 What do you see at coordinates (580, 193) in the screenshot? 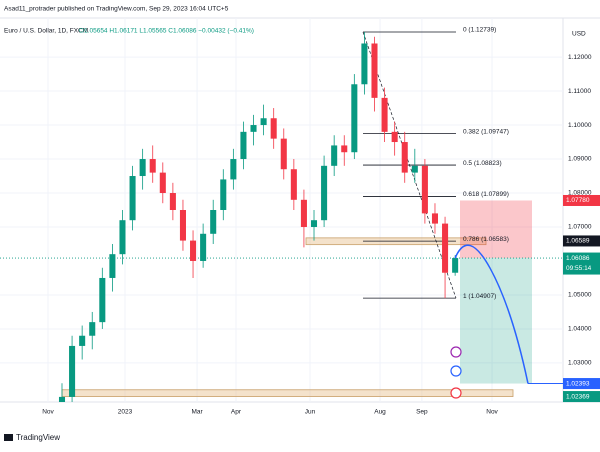
I see `y-tick-label: 1.08000` at bounding box center [580, 193].